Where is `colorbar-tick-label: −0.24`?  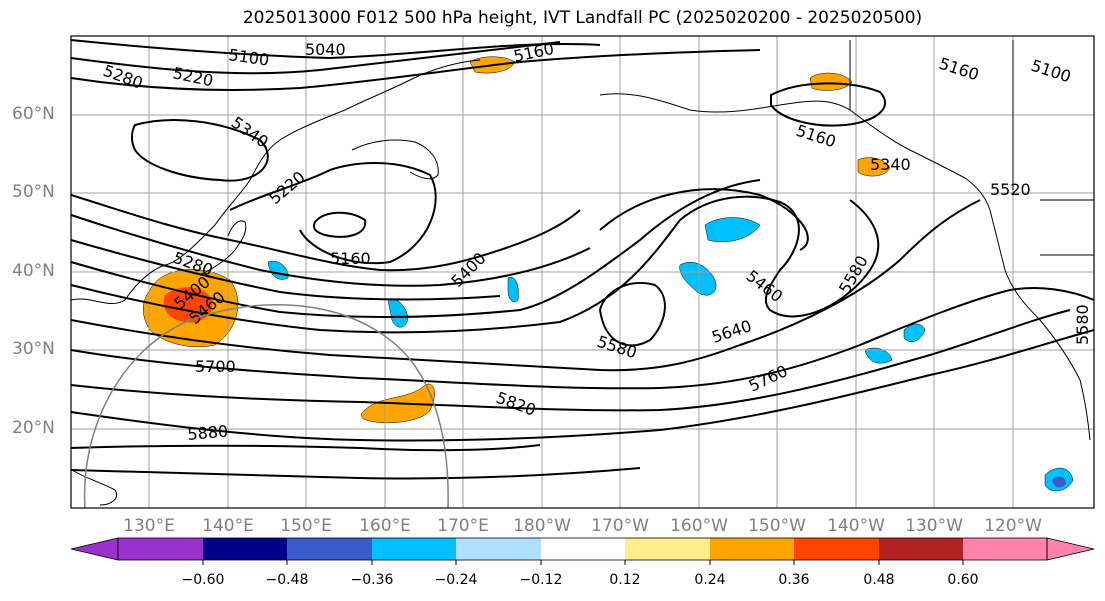 colorbar-tick-label: −0.24 is located at coordinates (456, 580).